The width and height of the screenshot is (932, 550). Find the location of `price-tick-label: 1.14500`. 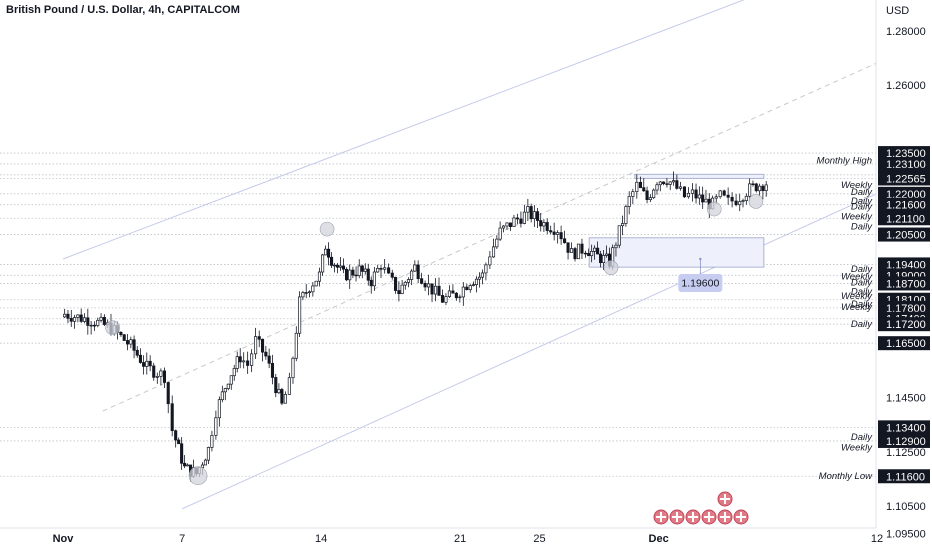

price-tick-label: 1.14500 is located at coordinates (906, 398).